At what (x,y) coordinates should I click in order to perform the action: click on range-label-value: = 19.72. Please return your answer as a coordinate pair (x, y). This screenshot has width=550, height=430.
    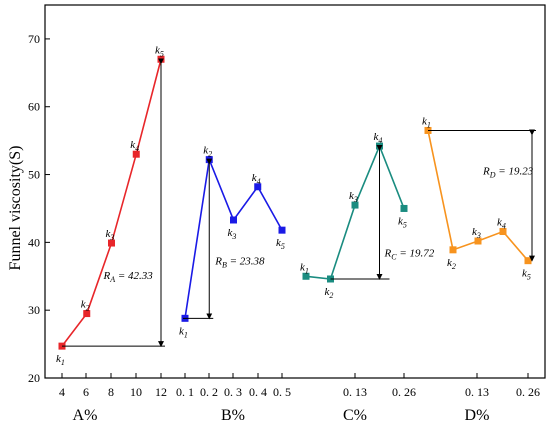
    Looking at the image, I should click on (416, 253).